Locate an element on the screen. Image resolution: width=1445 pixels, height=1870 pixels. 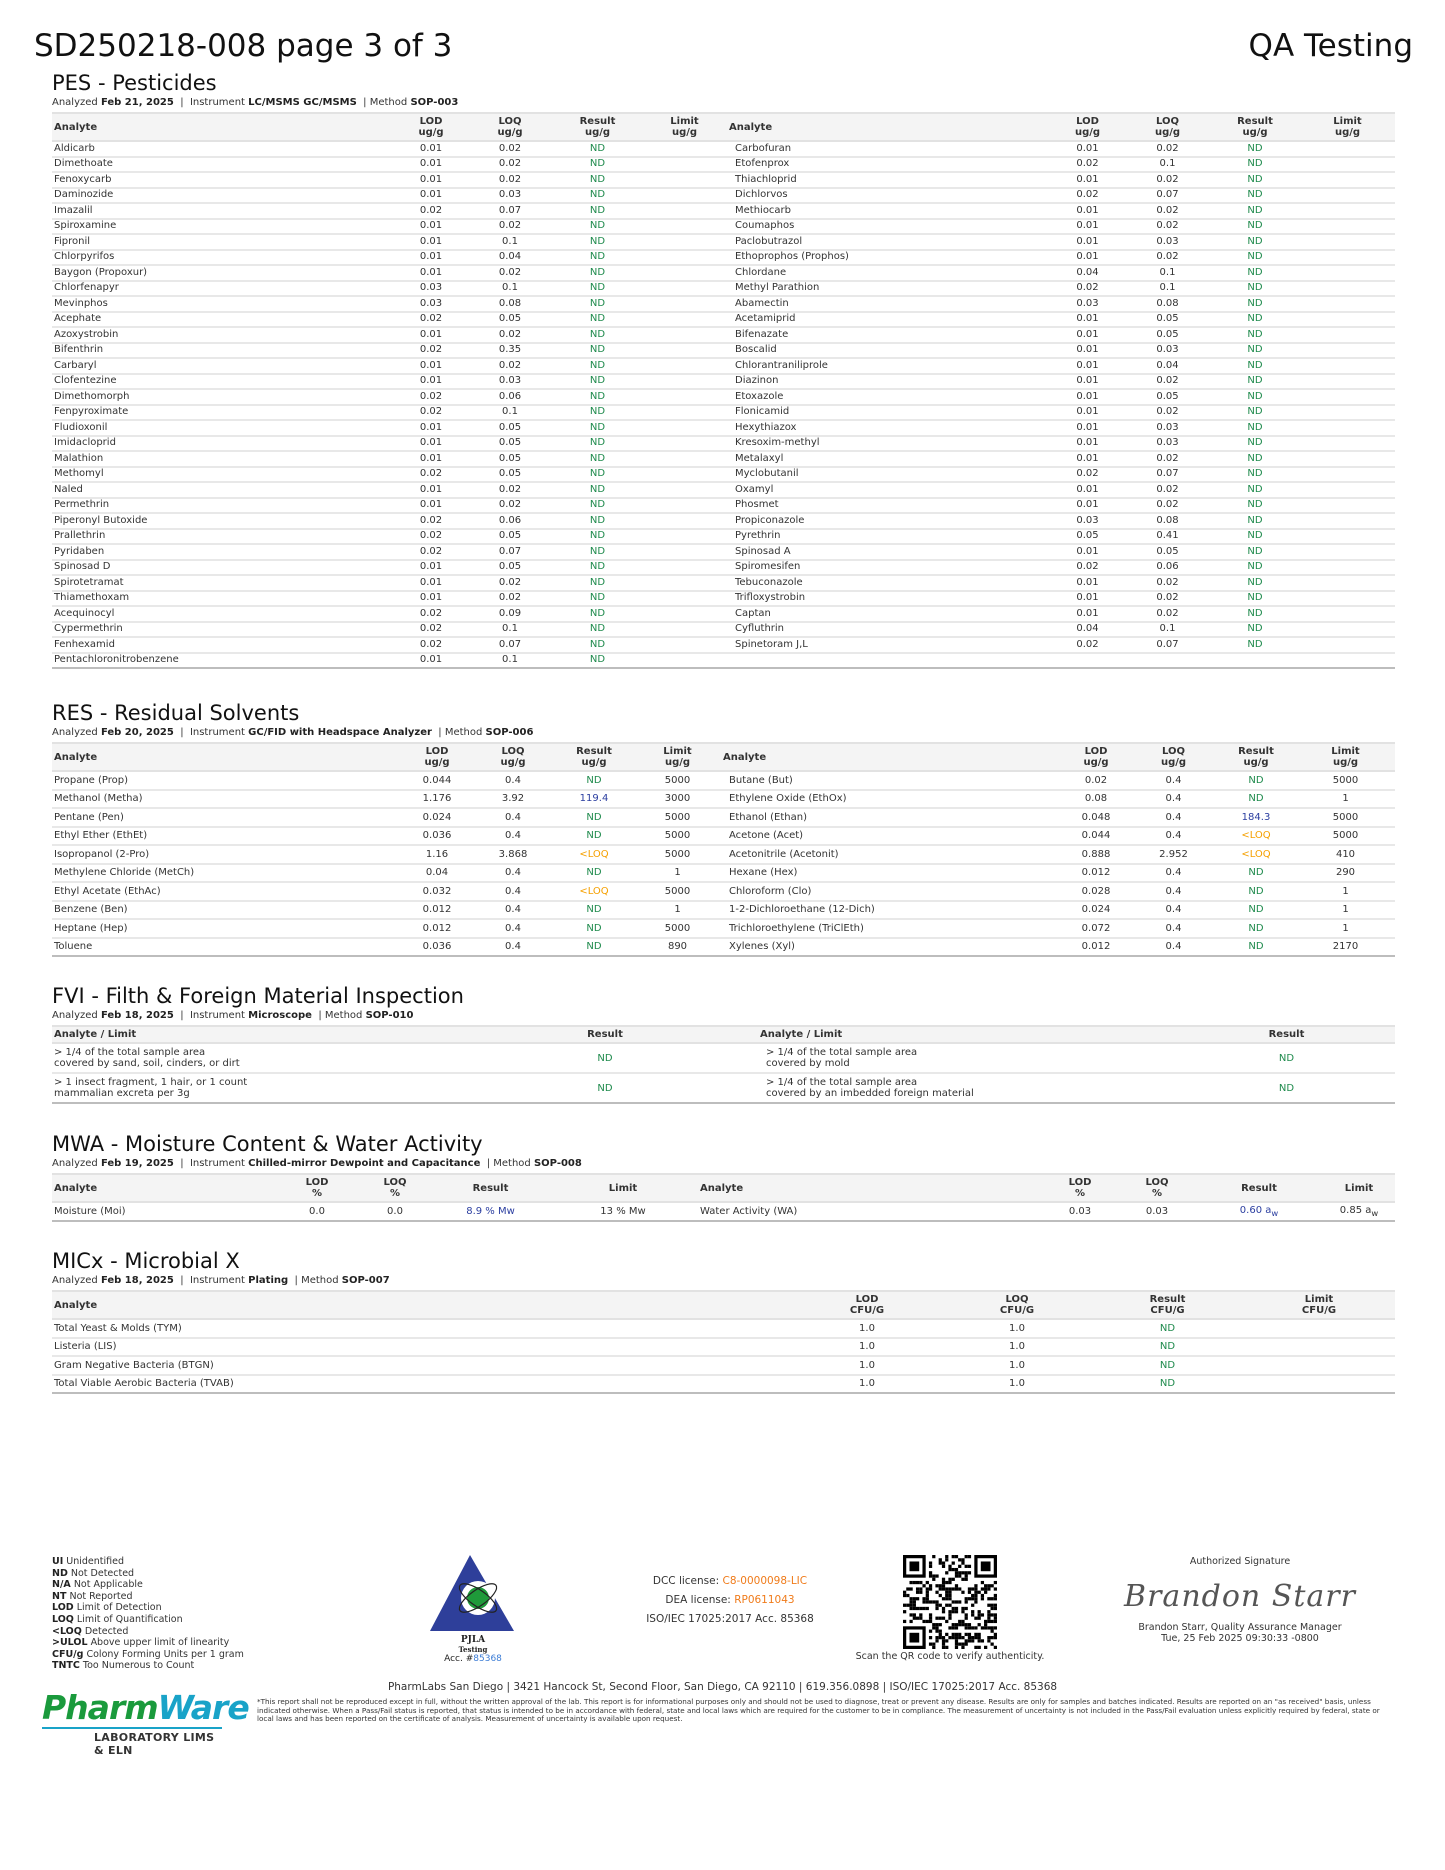
meta-field: Method is located at coordinates (463, 732).